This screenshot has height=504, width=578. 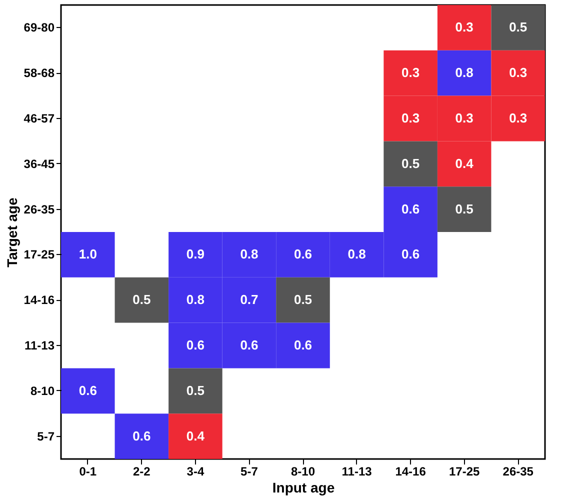 What do you see at coordinates (39, 27) in the screenshot?
I see `y-tick-label: 69-80` at bounding box center [39, 27].